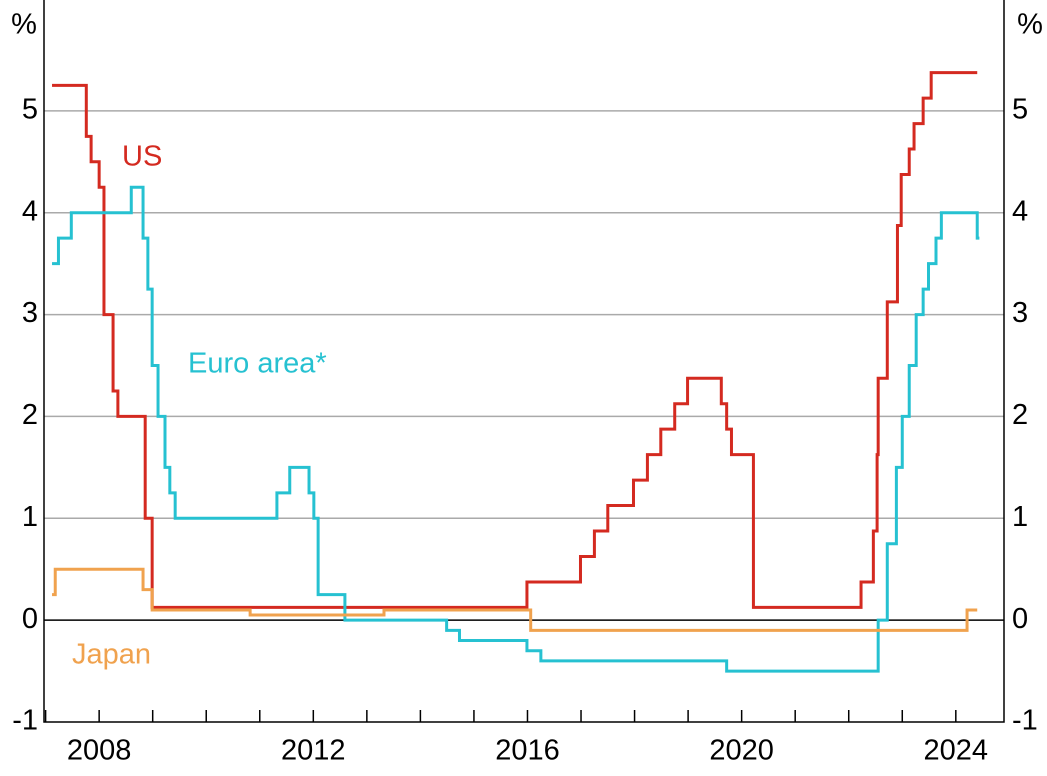  Describe the element at coordinates (30, 415) in the screenshot. I see `y-tick-label: 2` at that location.